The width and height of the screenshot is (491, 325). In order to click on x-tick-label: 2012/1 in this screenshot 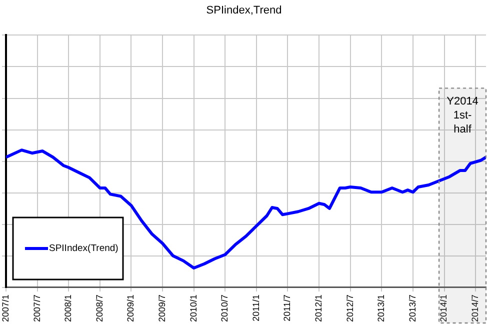, I will do `click(319, 308)`.